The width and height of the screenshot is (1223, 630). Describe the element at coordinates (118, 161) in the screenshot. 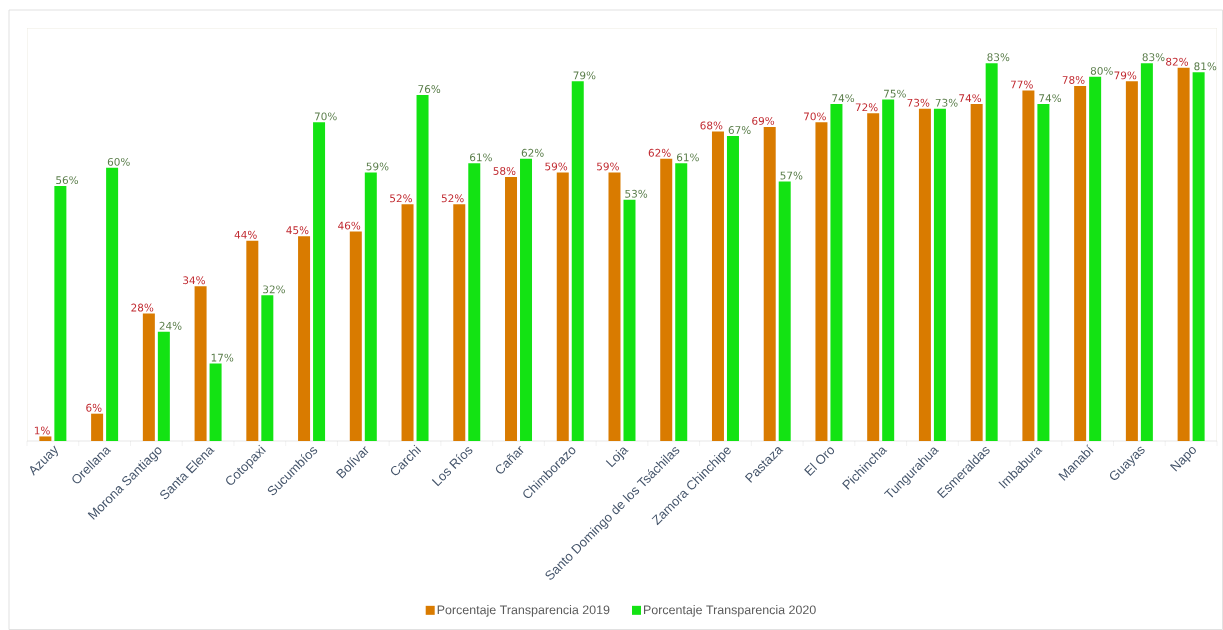

I see `data-label: 60%` at that location.